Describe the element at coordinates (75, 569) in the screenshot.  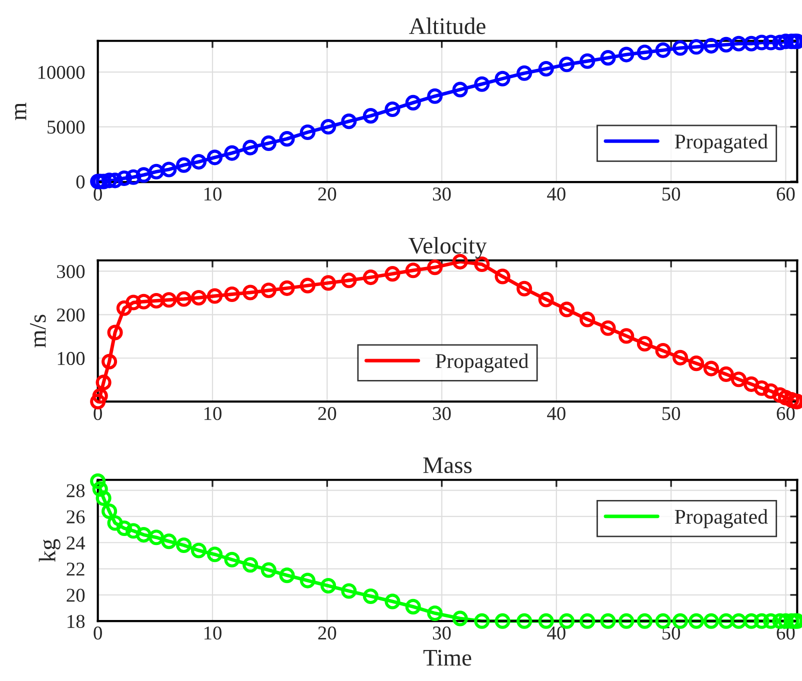
I see `y-tick-label: 22` at that location.